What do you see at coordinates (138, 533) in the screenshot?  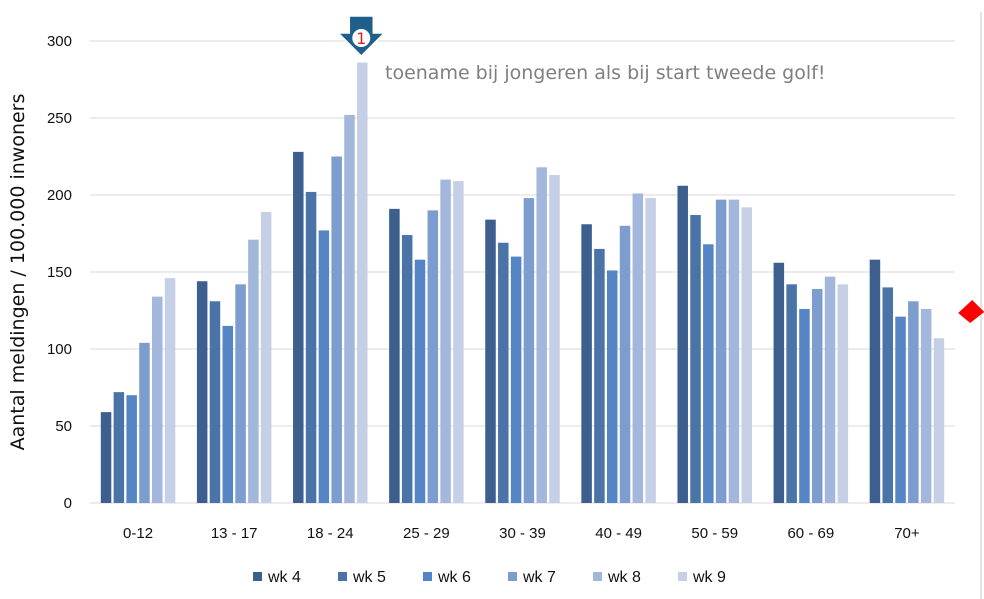 I see `x-tick-label: 0-12` at bounding box center [138, 533].